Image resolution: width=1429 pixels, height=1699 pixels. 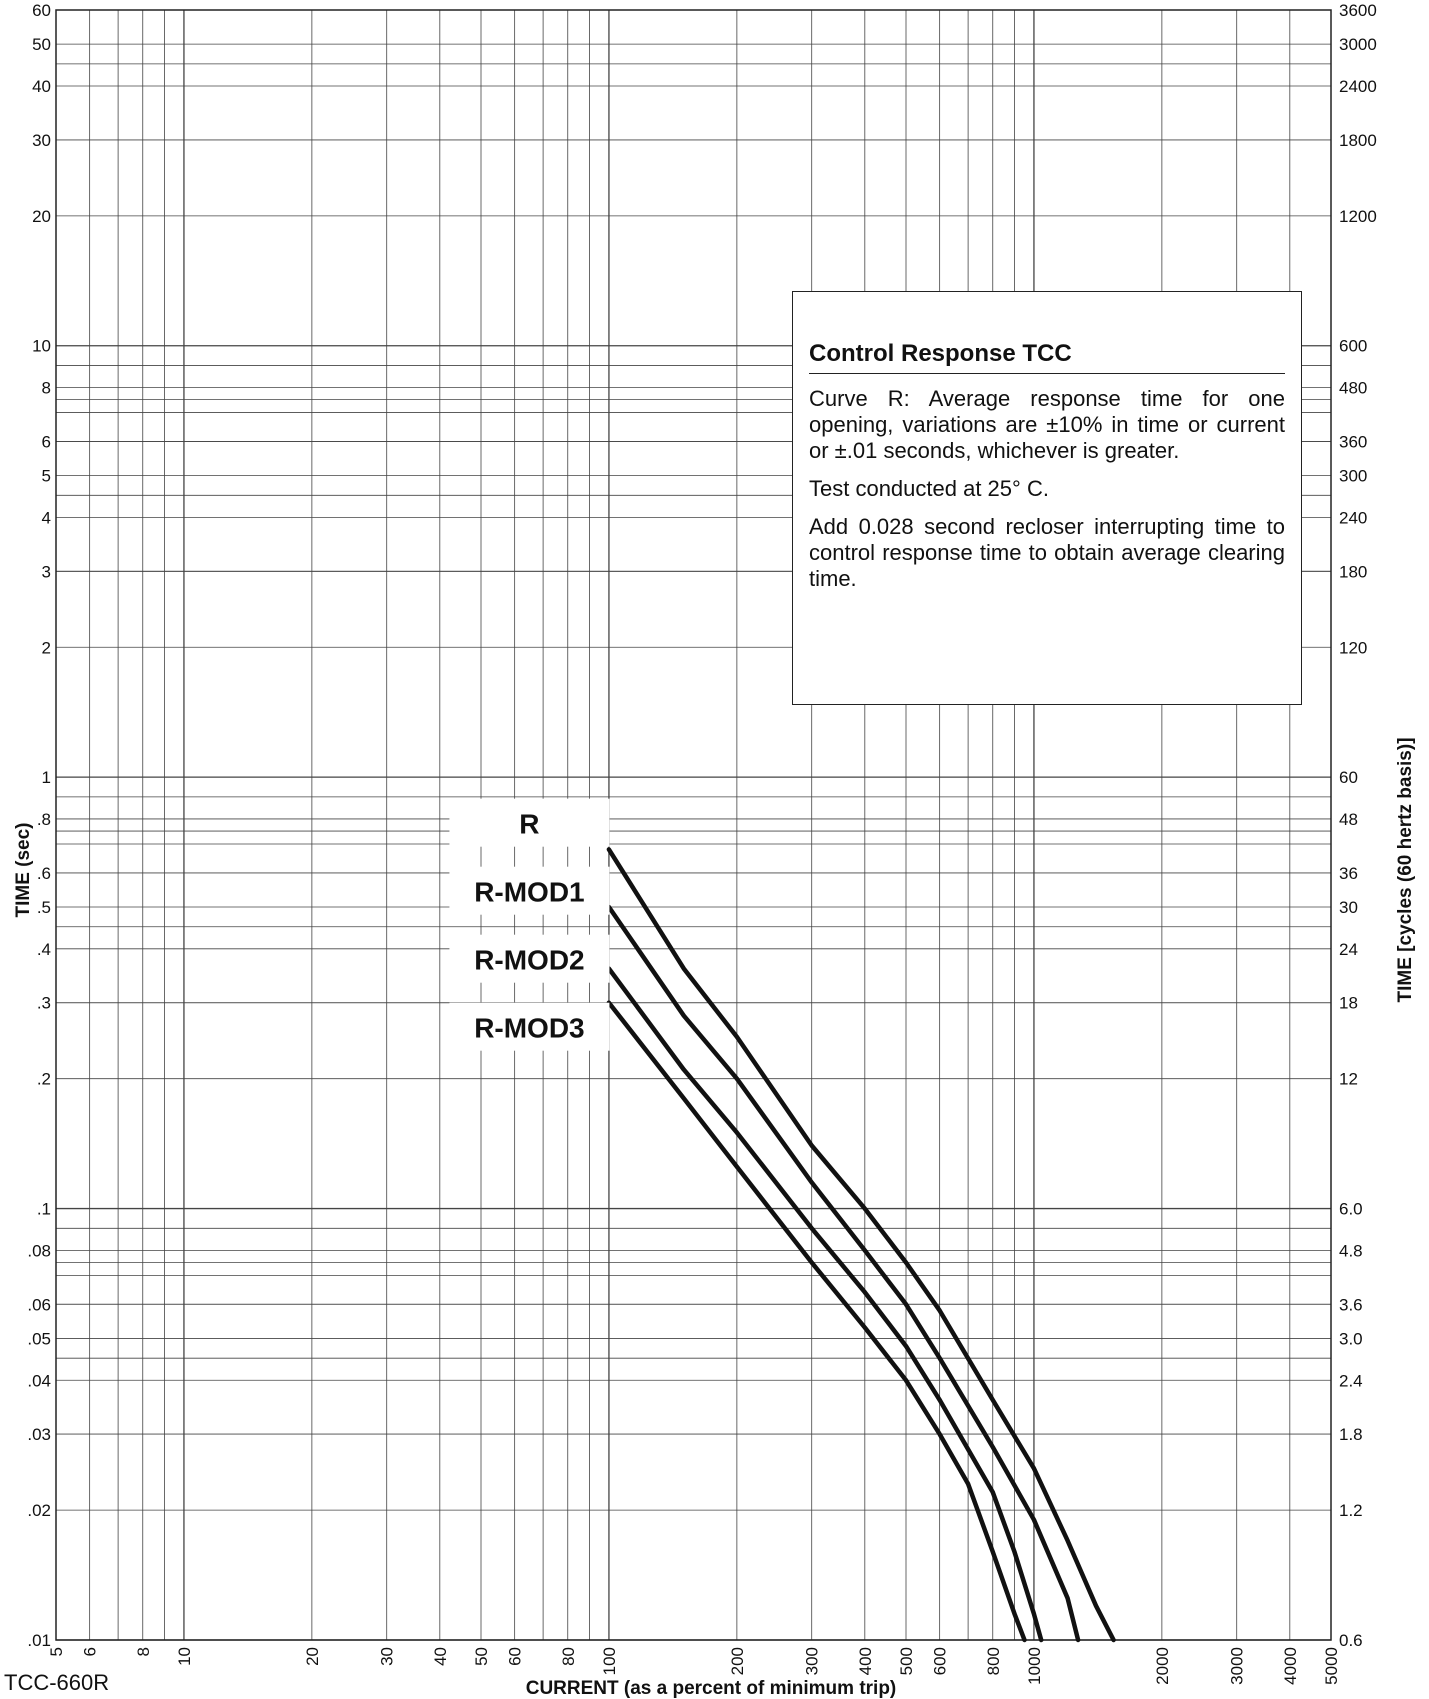 I want to click on y-tick-label-left: .5, so click(x=44, y=907).